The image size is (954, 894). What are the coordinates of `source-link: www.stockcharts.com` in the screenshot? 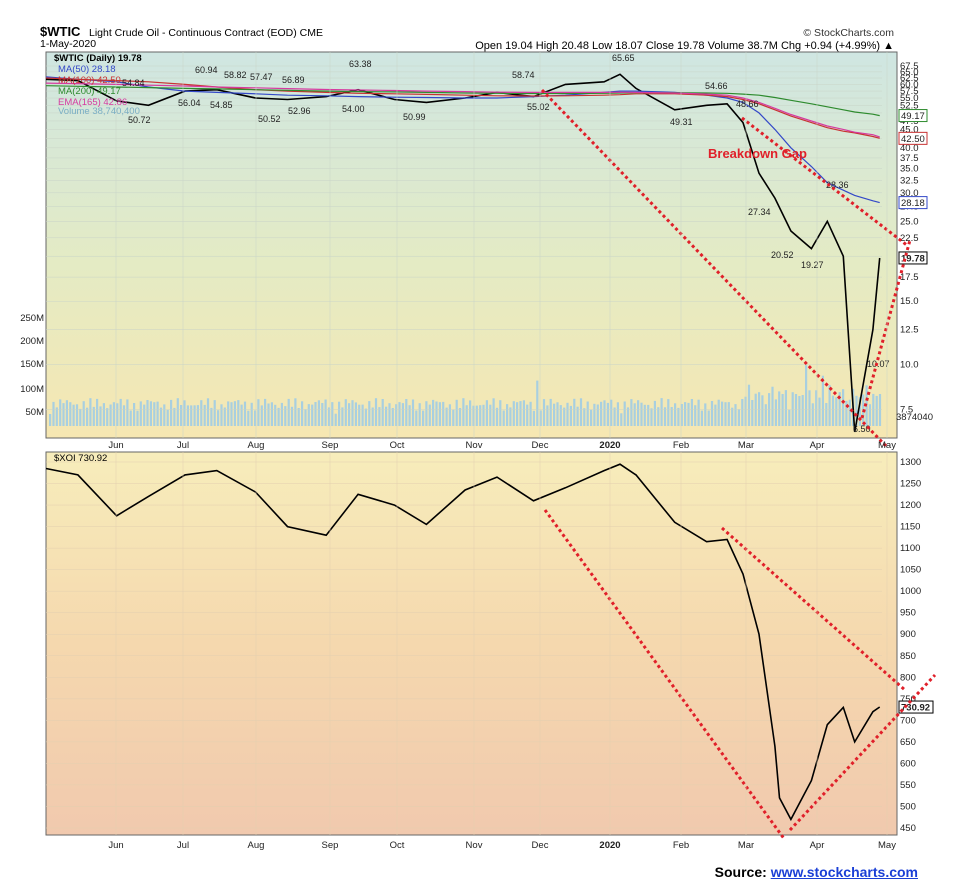 It's located at (844, 872).